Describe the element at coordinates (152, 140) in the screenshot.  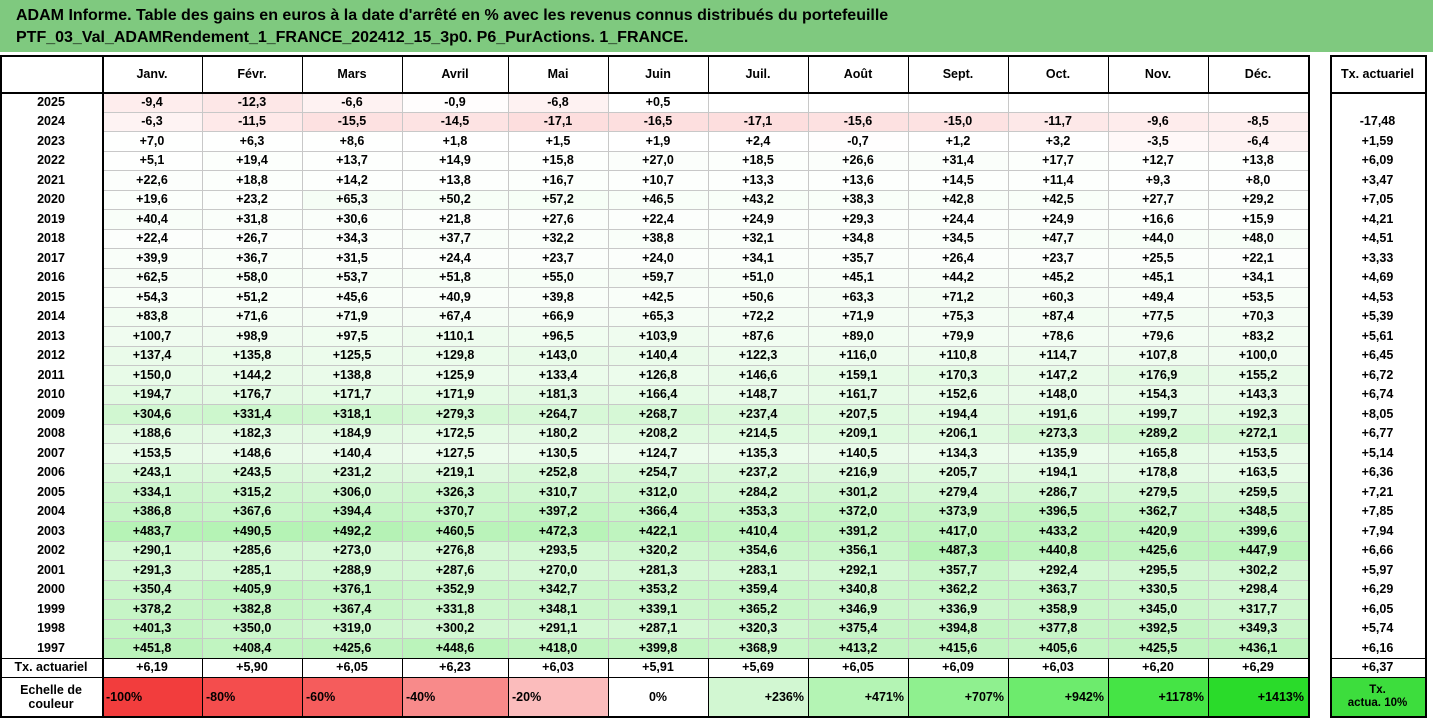
I see `gain-value: +7,0` at that location.